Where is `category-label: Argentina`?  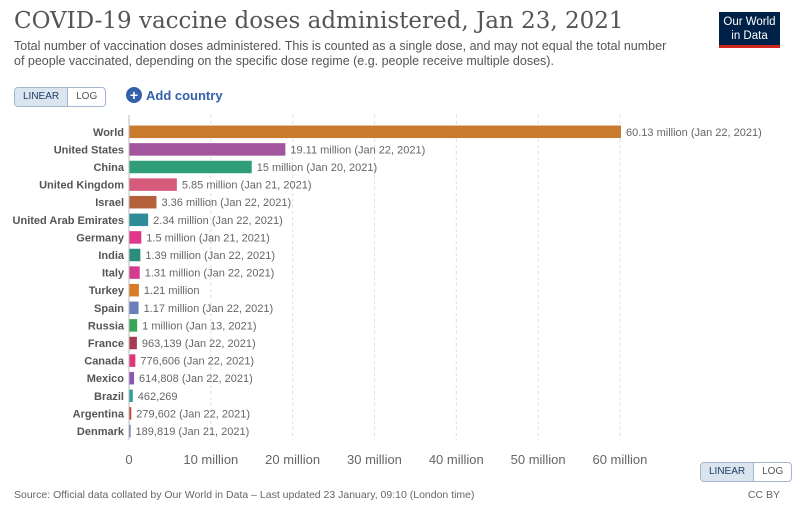
category-label: Argentina is located at coordinates (99, 414).